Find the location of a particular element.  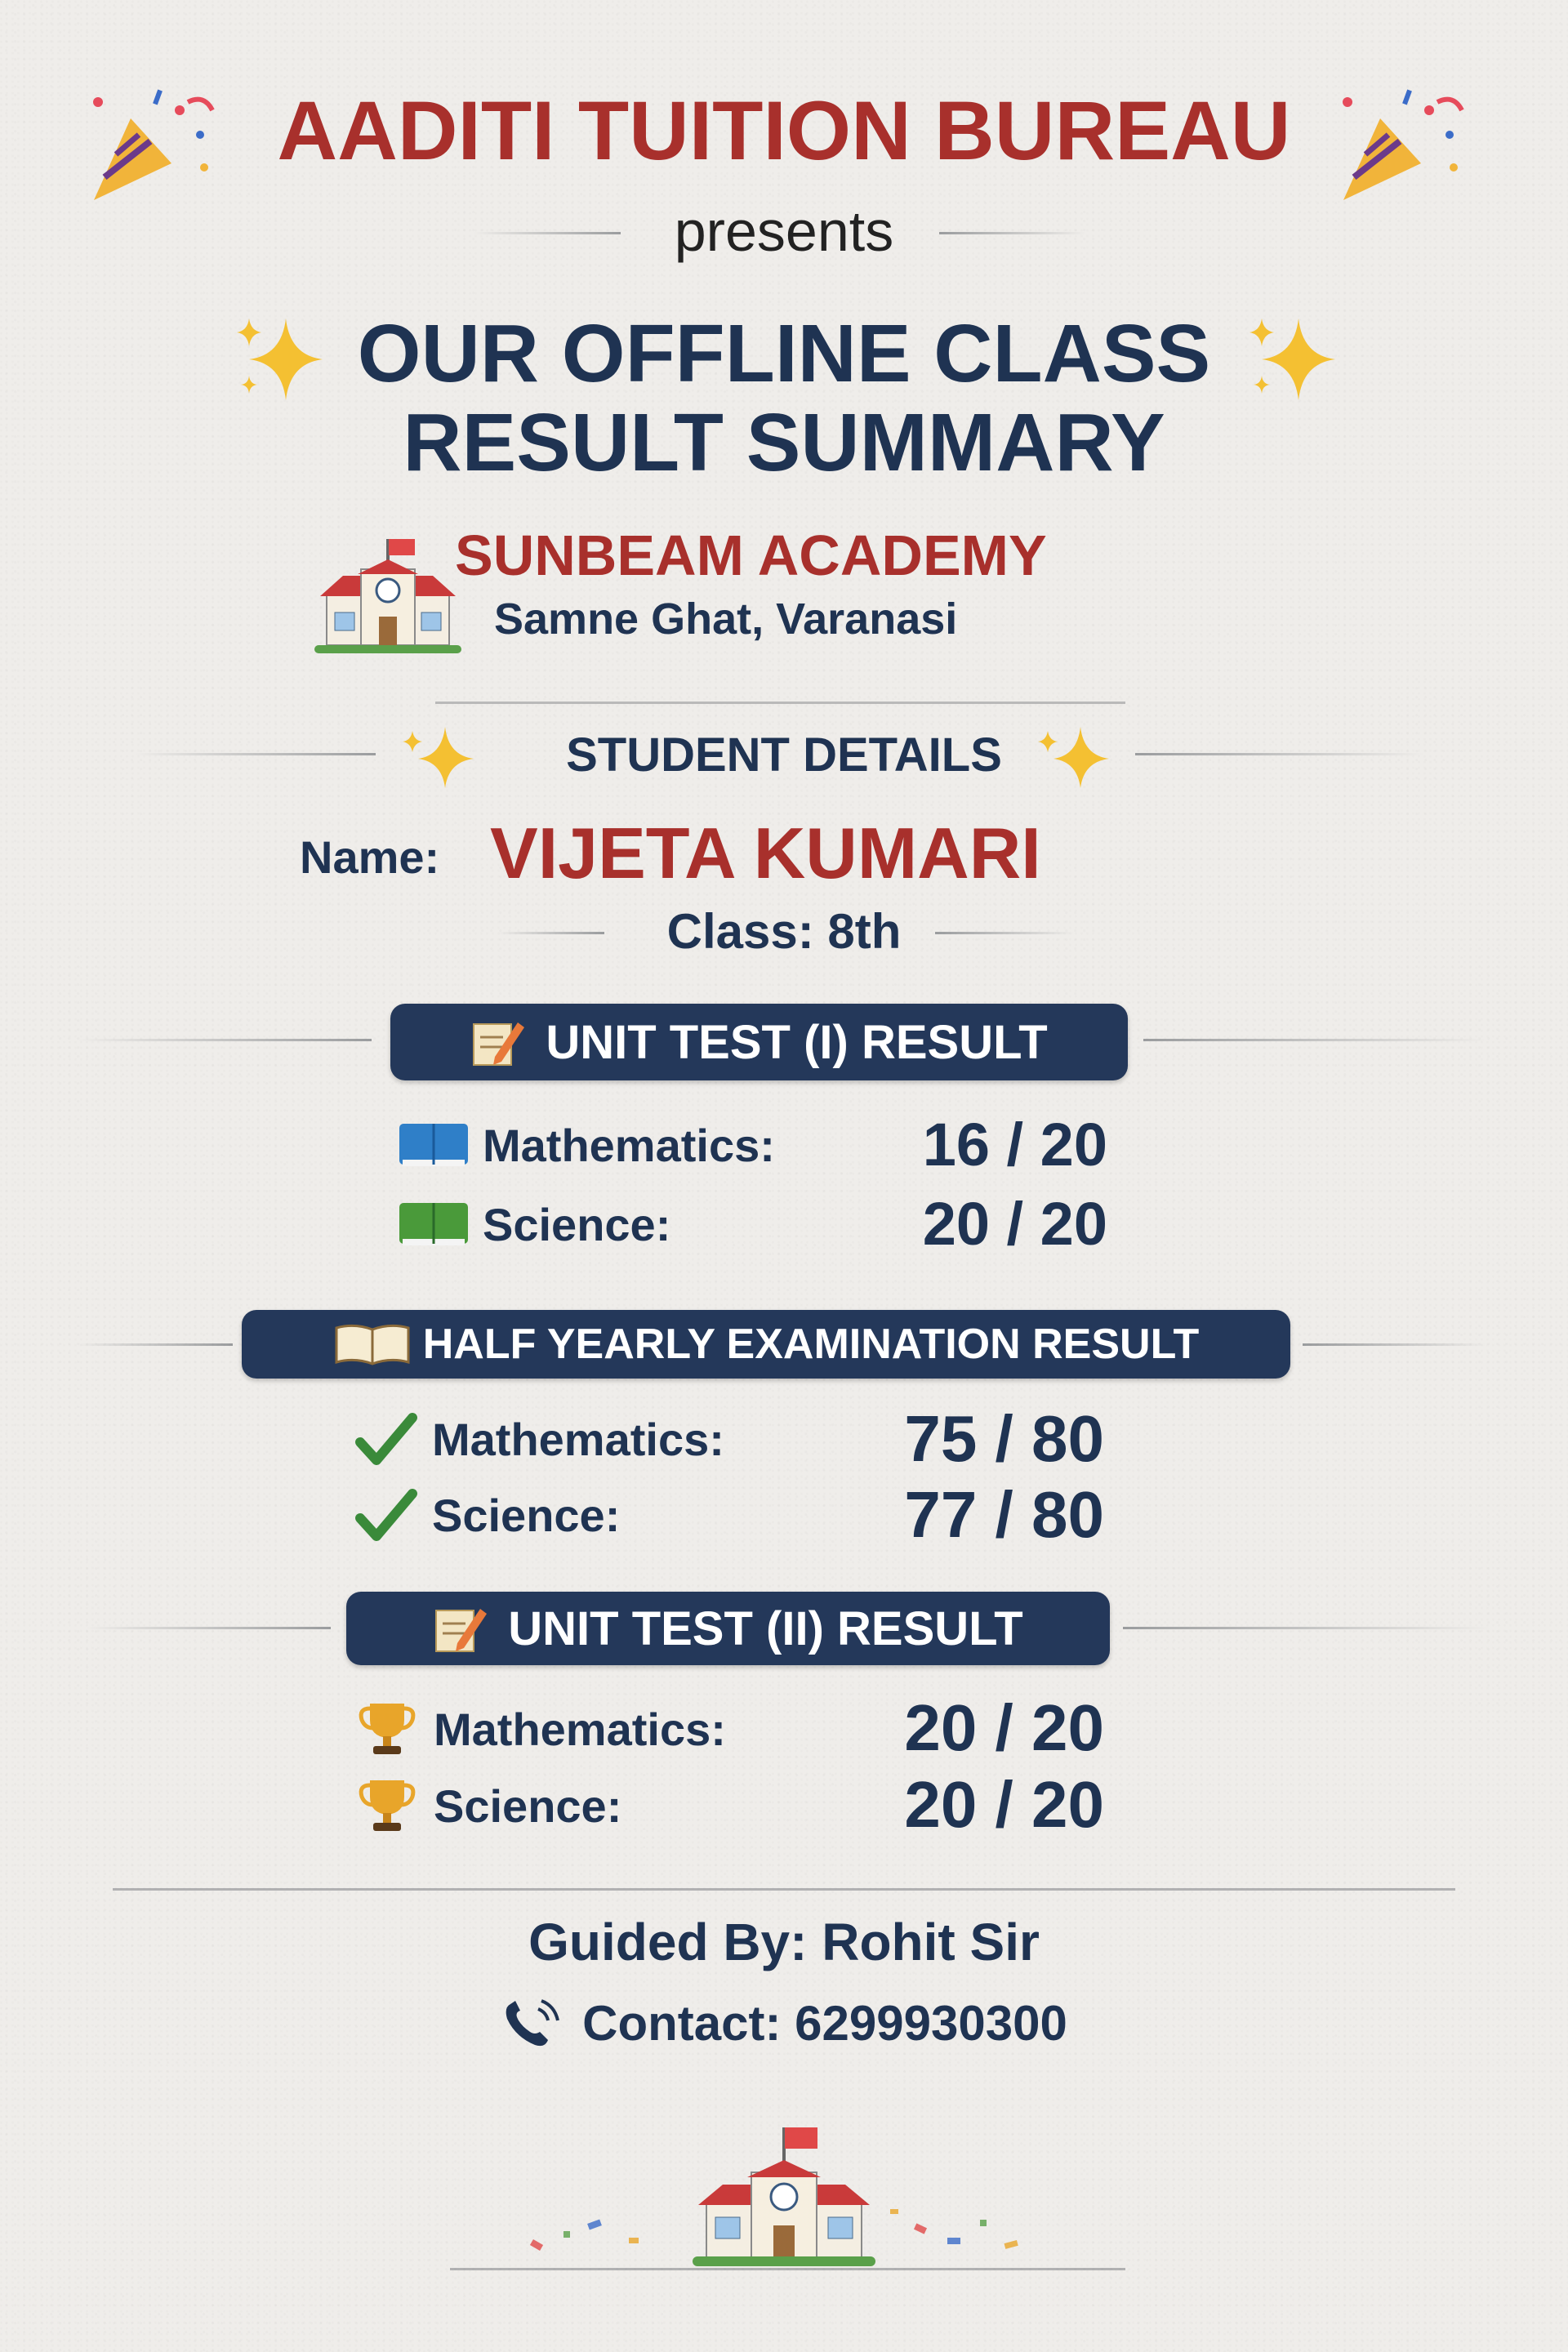

bureau-title: AADITI TUITION BUREAU is located at coordinates (784, 130).